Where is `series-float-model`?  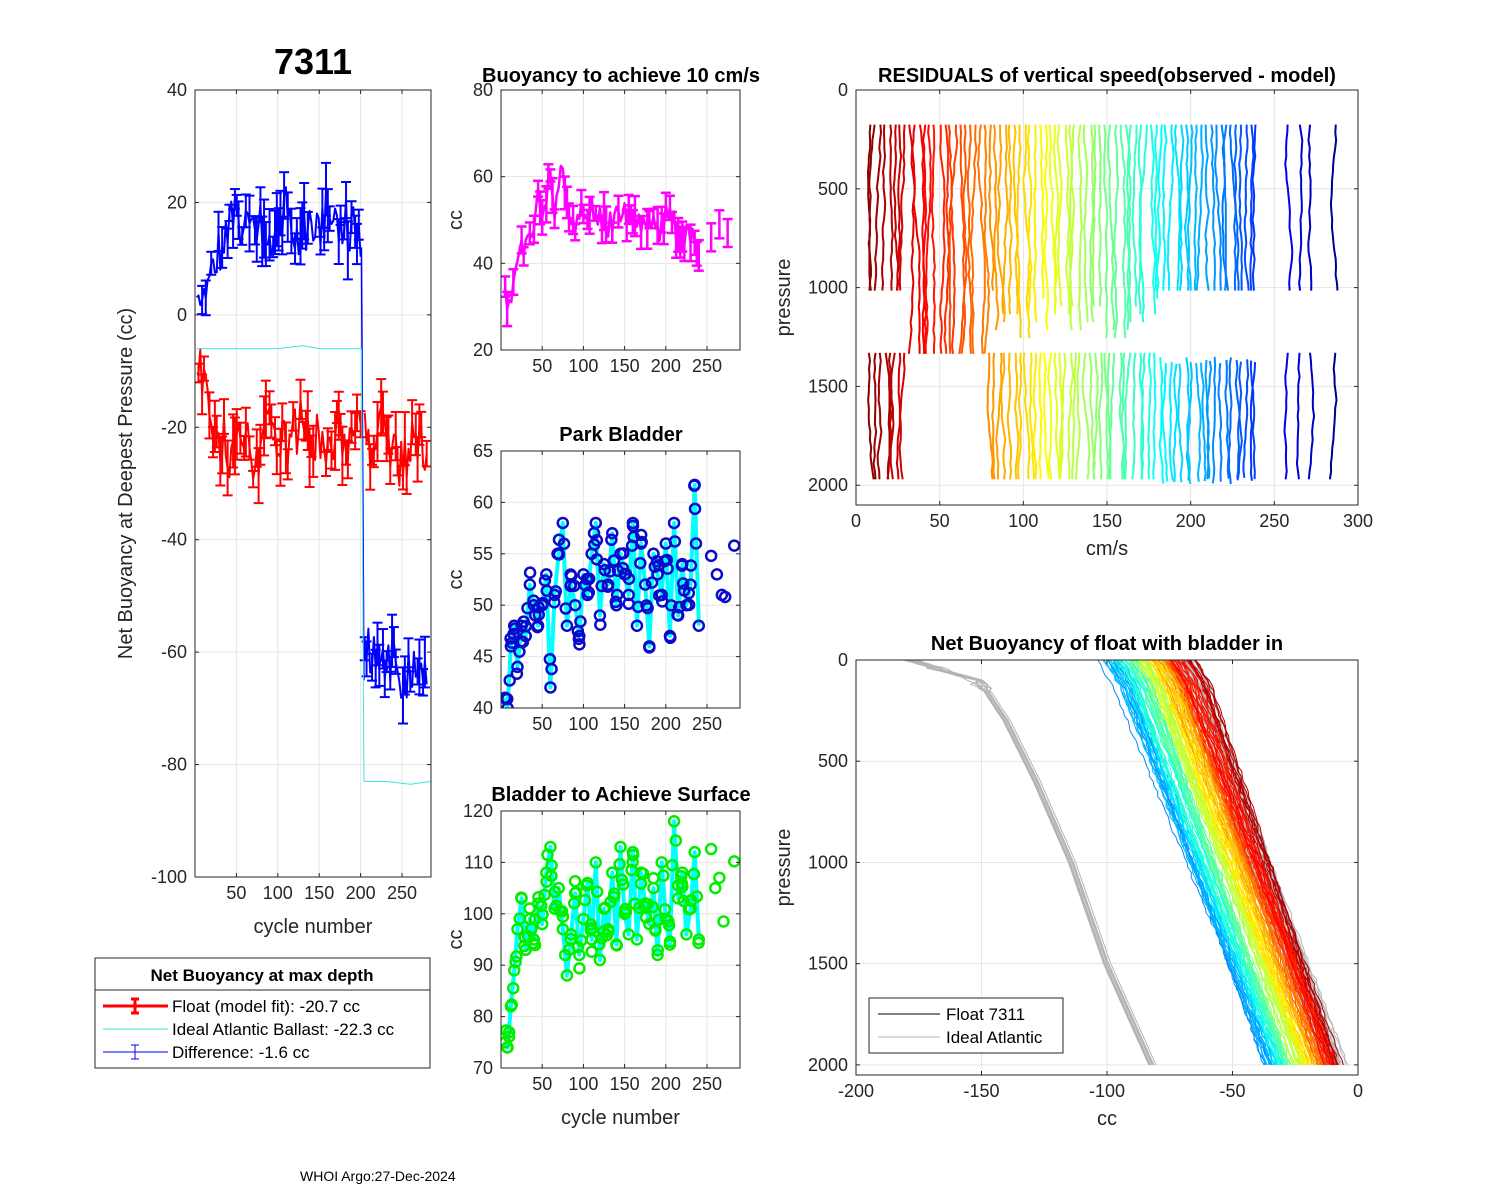
series-float-model is located at coordinates (395, 446).